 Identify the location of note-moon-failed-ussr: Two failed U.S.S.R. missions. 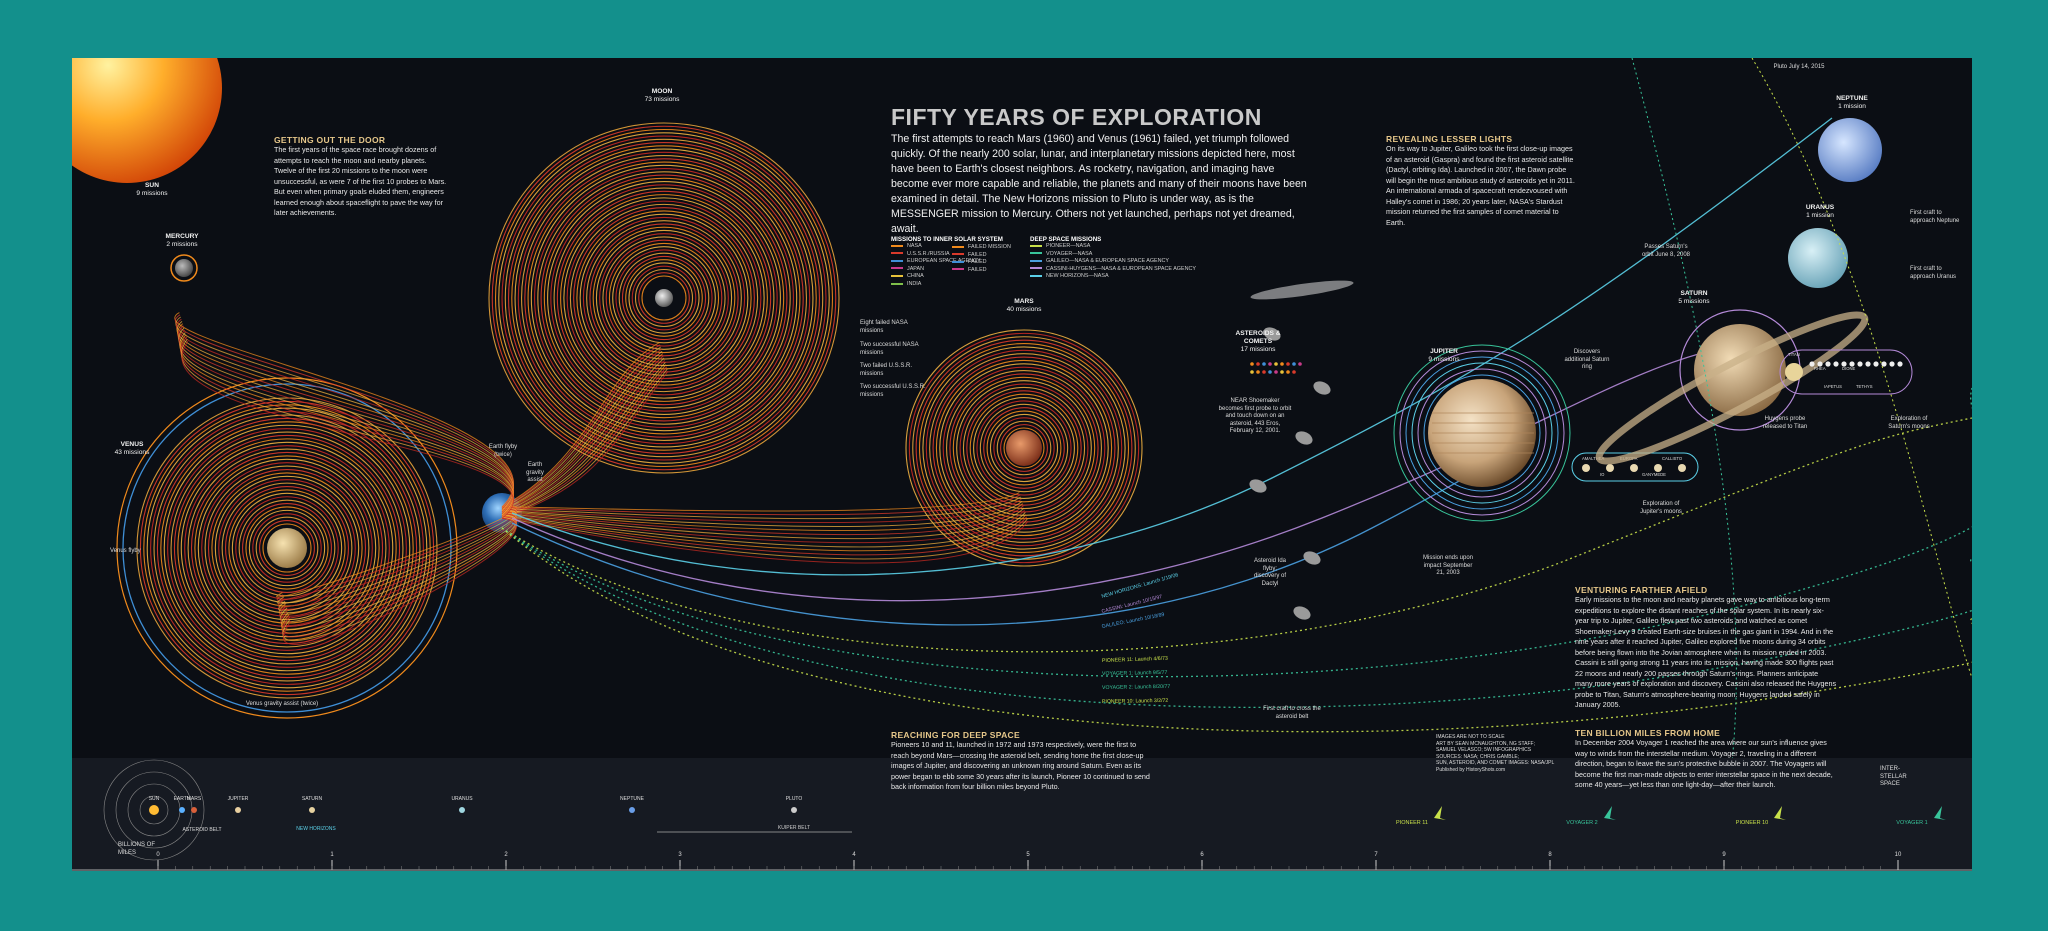
(886, 370).